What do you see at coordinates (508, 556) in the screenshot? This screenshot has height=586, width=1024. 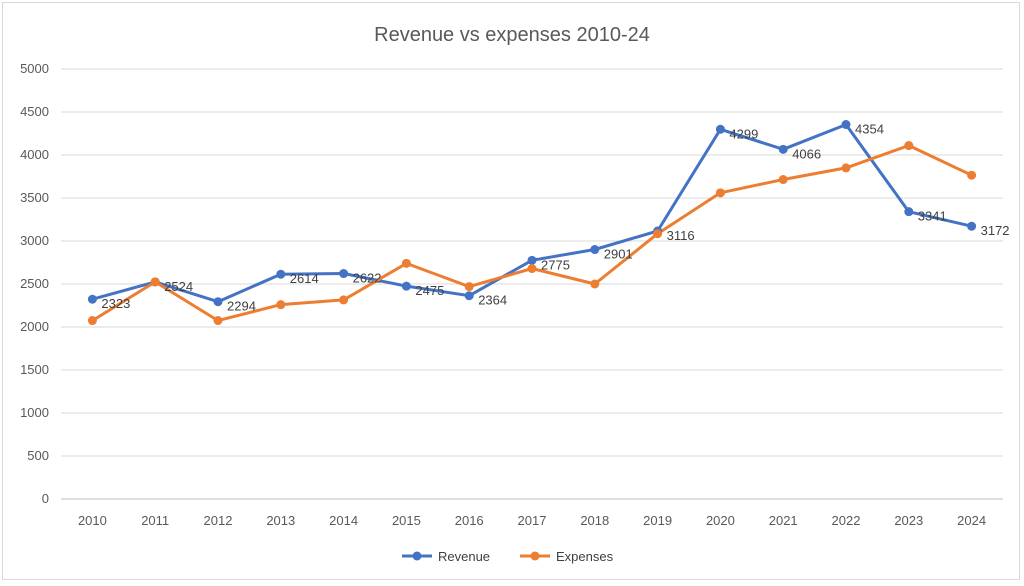 I see `legend: Revenue Expenses` at bounding box center [508, 556].